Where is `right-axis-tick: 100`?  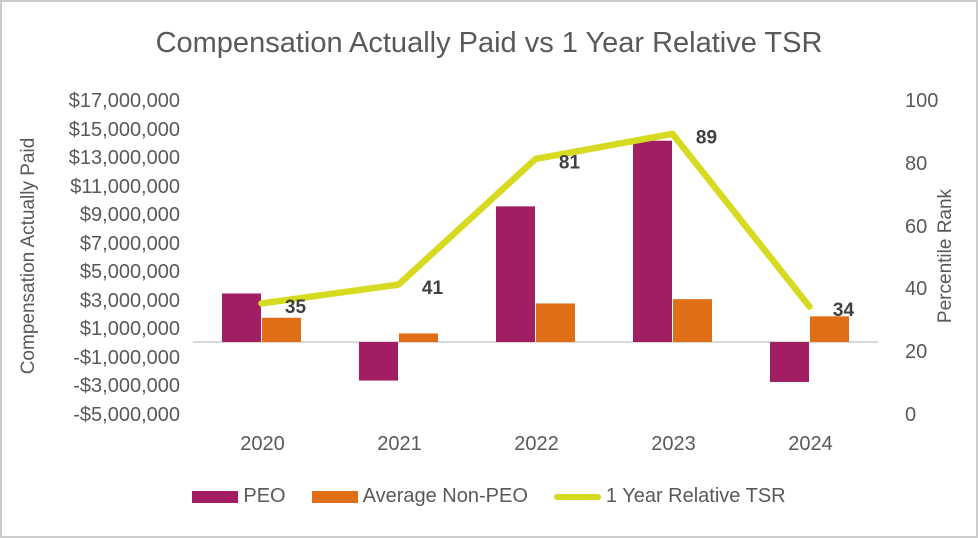 right-axis-tick: 100 is located at coordinates (922, 101).